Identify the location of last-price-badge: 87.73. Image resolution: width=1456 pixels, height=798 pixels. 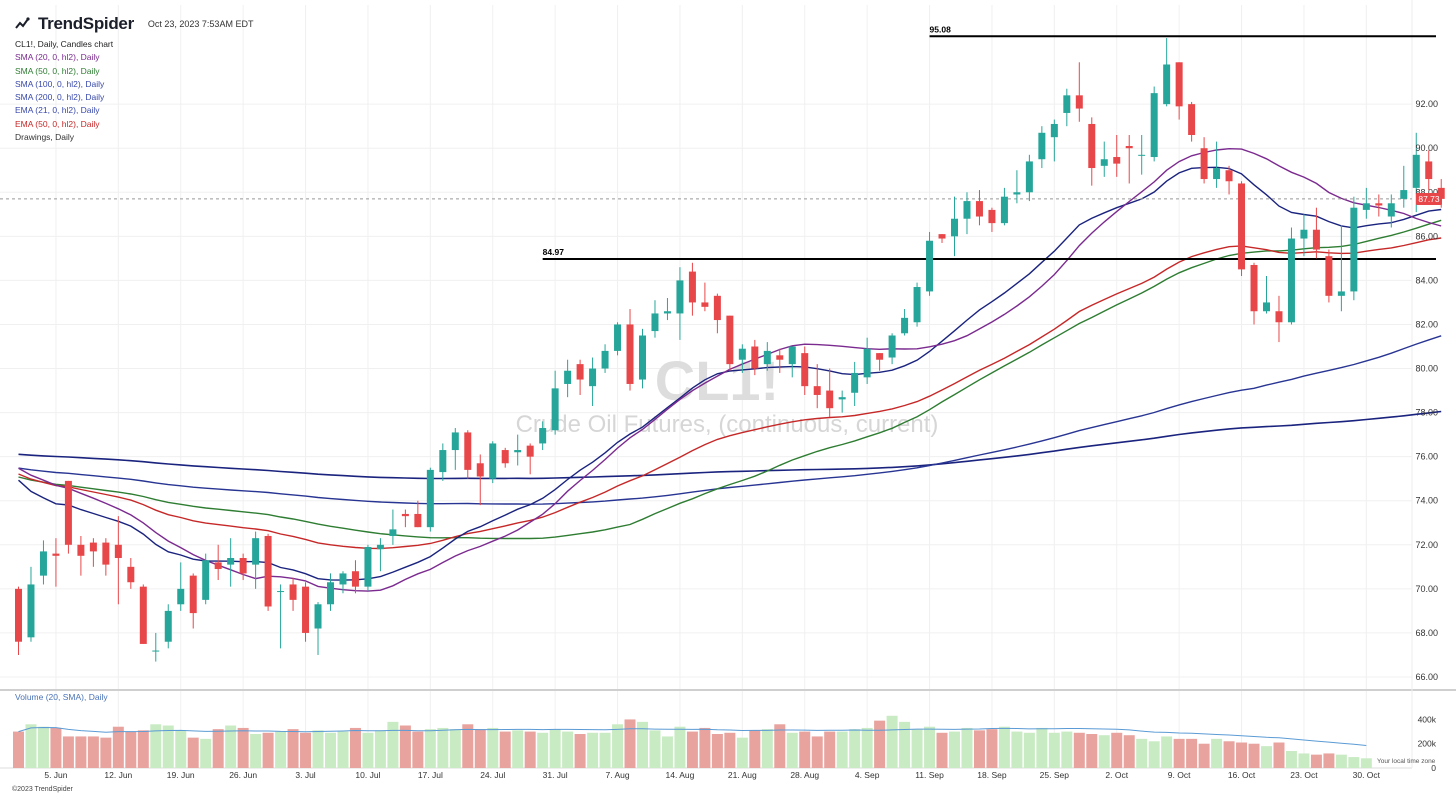
(1429, 198).